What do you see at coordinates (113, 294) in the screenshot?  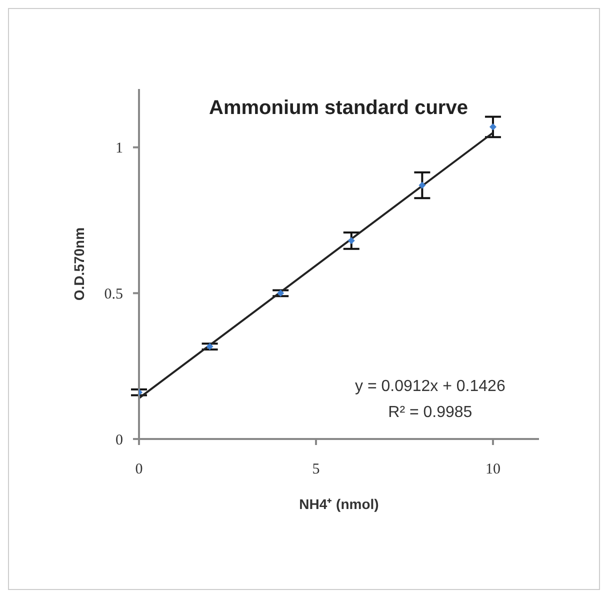 I see `y-tick-label: 0.5` at bounding box center [113, 294].